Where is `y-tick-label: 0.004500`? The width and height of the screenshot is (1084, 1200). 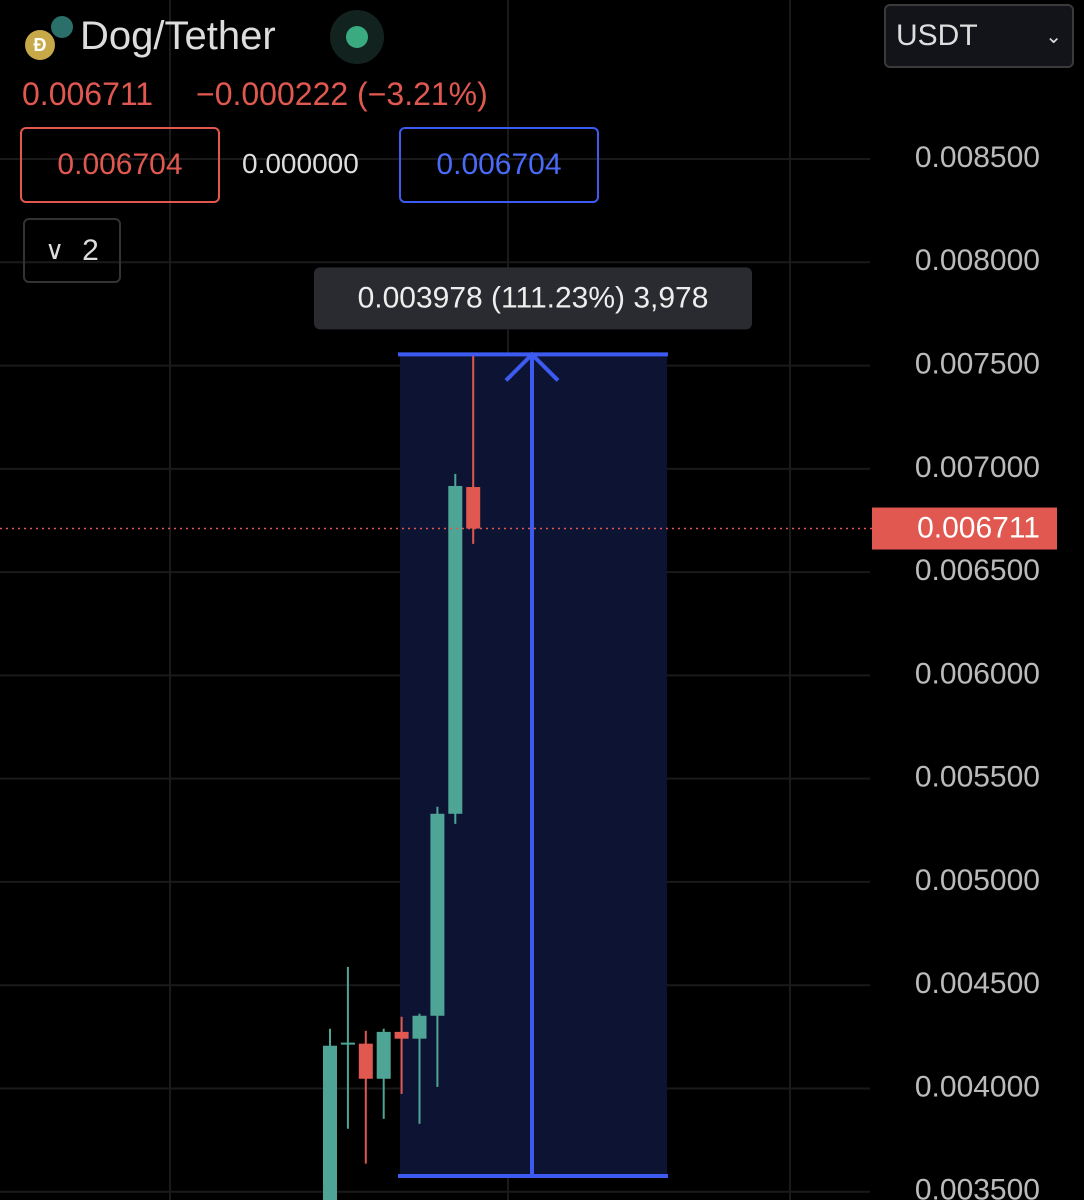 y-tick-label: 0.004500 is located at coordinates (977, 983).